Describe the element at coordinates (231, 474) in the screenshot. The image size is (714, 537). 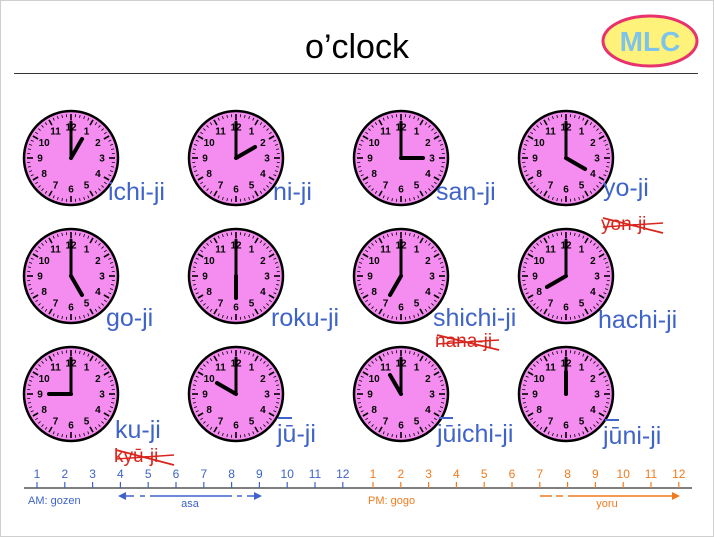
I see `am-hour-number: 8` at that location.